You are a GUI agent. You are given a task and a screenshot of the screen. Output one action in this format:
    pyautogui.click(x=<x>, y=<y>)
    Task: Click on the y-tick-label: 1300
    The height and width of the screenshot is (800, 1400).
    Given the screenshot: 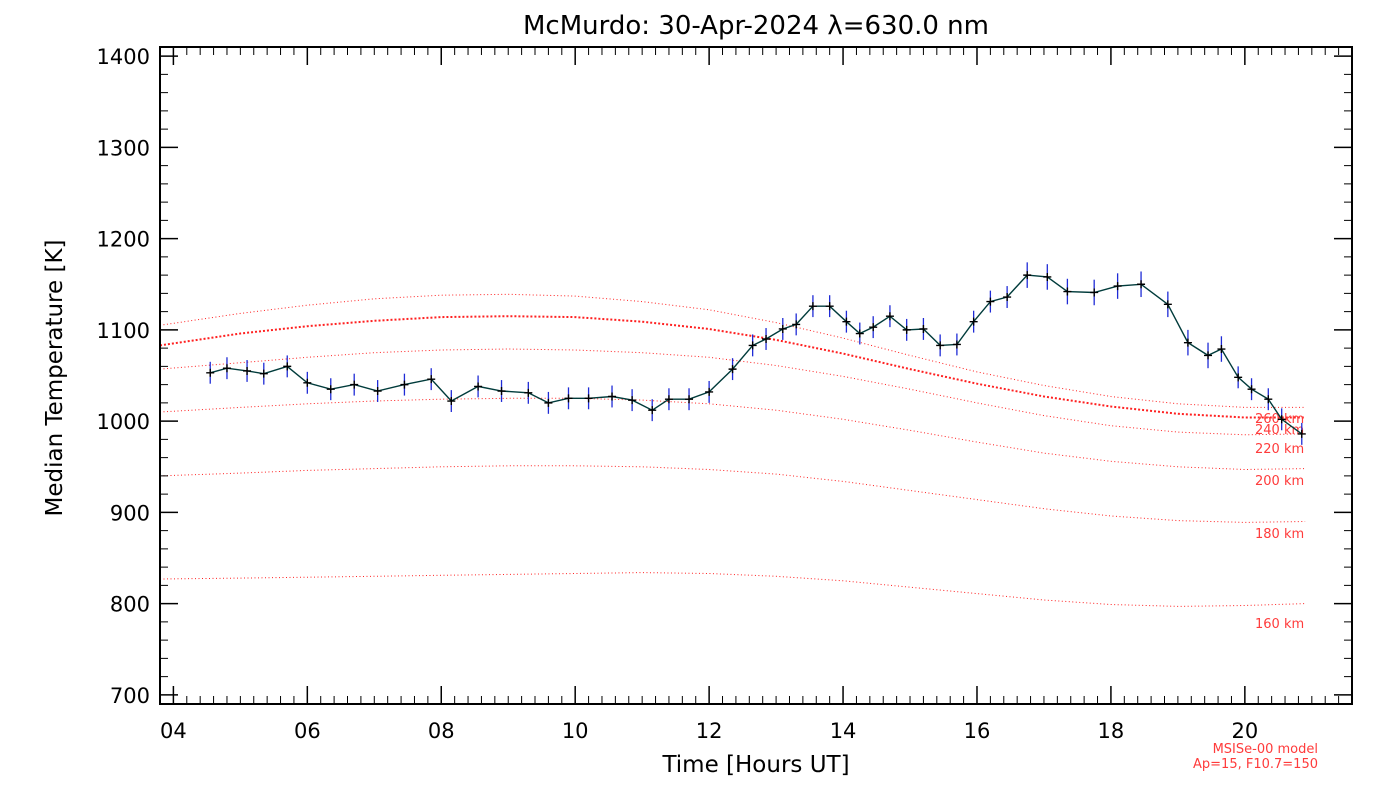 What is the action you would take?
    pyautogui.click(x=123, y=148)
    